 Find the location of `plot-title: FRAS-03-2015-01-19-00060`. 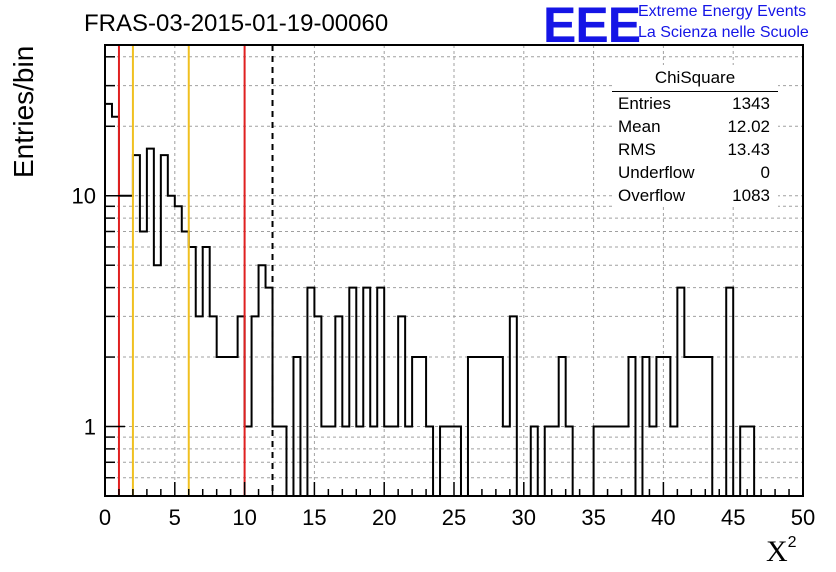

plot-title: FRAS-03-2015-01-19-00060 is located at coordinates (236, 23).